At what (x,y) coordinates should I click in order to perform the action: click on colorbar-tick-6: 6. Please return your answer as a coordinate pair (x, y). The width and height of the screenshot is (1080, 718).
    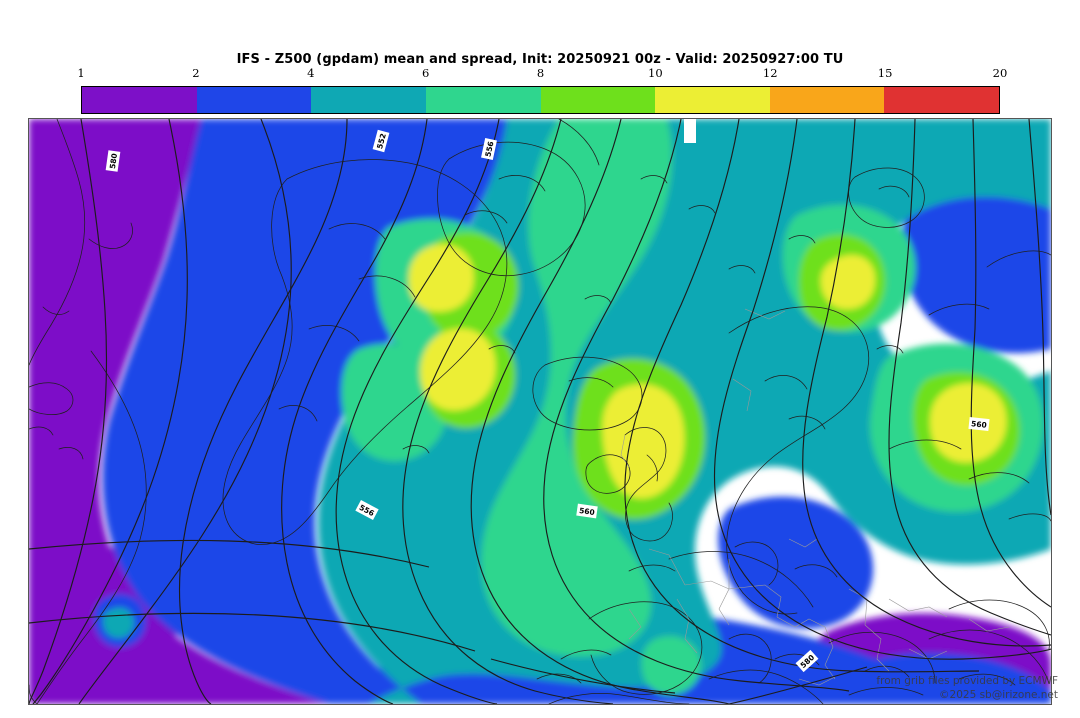
    Looking at the image, I should click on (425, 73).